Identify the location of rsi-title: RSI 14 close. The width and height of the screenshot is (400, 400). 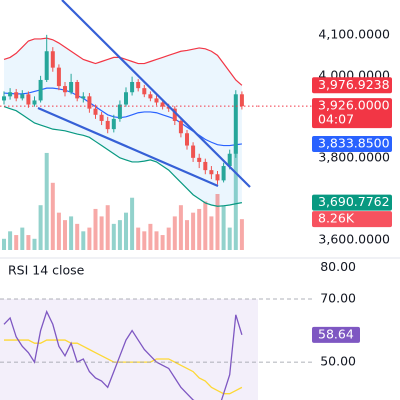
(46, 270).